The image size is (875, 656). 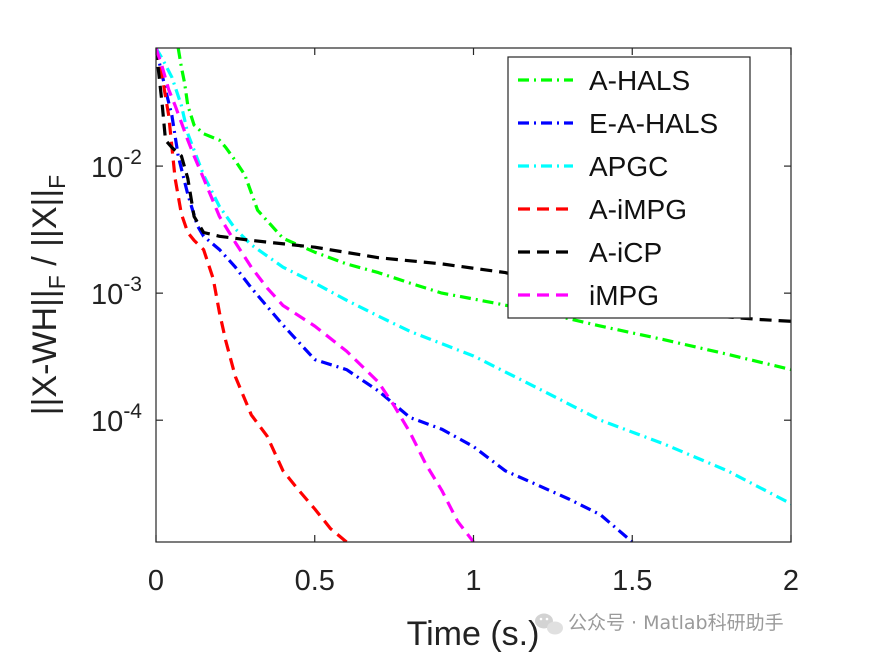 I want to click on legend-label: A-iCP, so click(x=625, y=252).